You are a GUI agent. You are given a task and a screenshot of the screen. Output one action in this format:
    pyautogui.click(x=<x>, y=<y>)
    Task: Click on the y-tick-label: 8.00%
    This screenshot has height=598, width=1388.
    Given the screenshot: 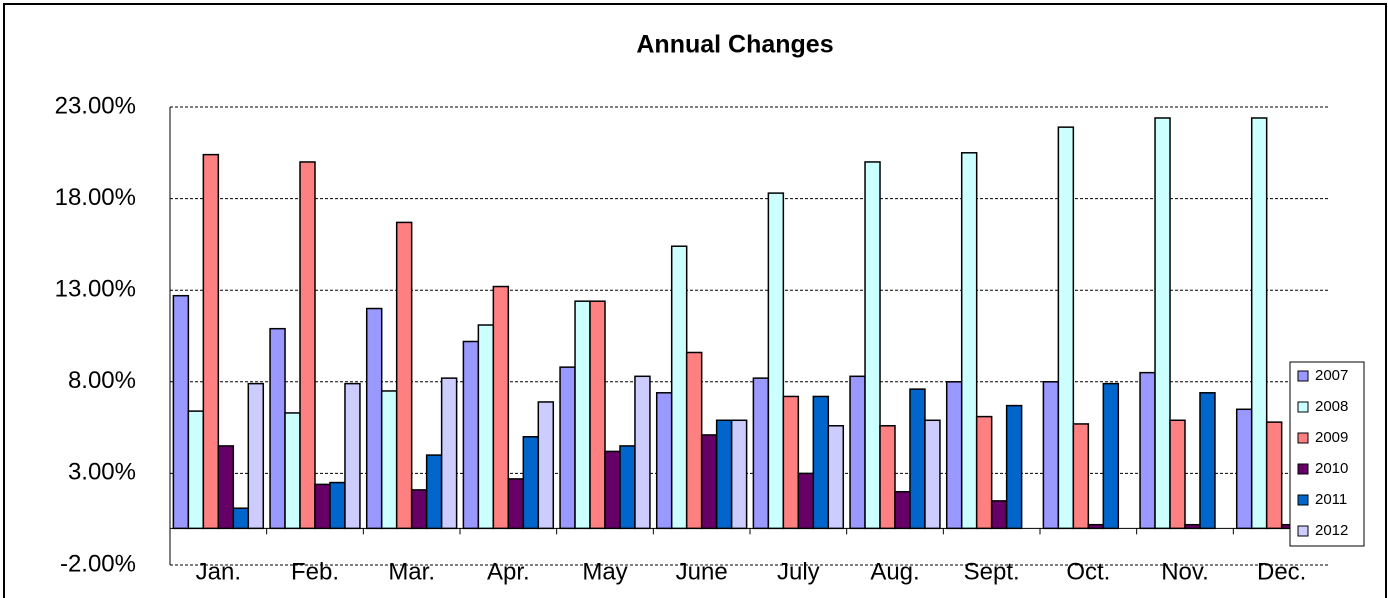 What is the action you would take?
    pyautogui.click(x=102, y=380)
    